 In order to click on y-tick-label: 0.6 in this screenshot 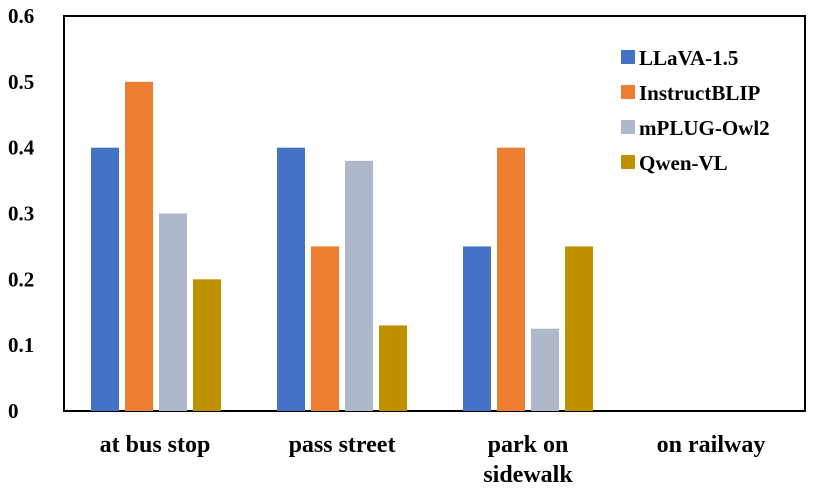, I will do `click(21, 16)`.